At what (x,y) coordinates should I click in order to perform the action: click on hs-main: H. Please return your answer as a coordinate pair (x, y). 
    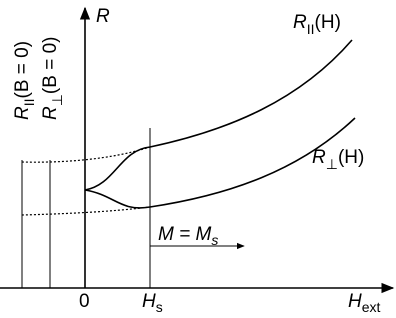
    Looking at the image, I should click on (149, 301).